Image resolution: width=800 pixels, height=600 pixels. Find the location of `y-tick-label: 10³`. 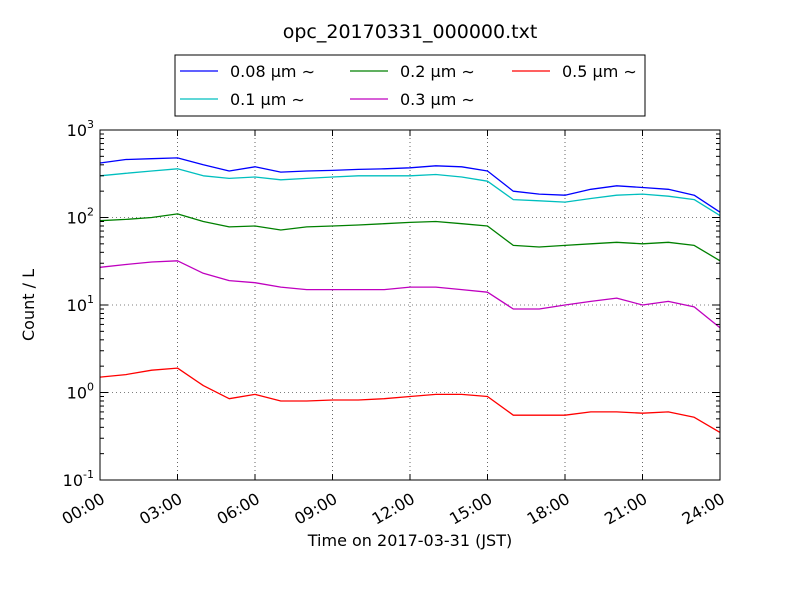

y-tick-label: 10³ is located at coordinates (80, 129).